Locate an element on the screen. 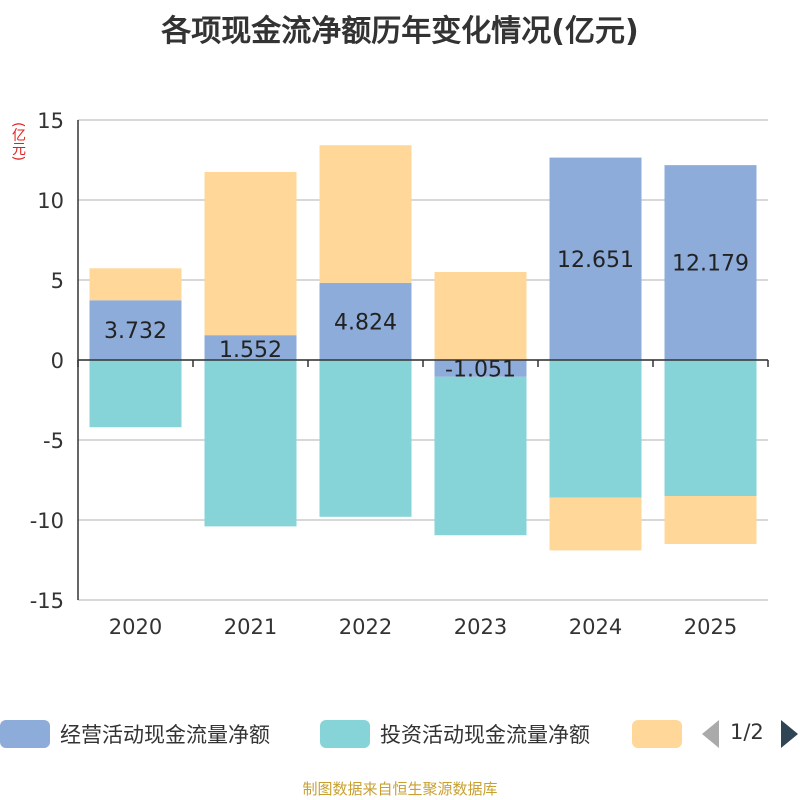 The width and height of the screenshot is (800, 800). data-label-operating-2023: -1.051 is located at coordinates (480, 369).